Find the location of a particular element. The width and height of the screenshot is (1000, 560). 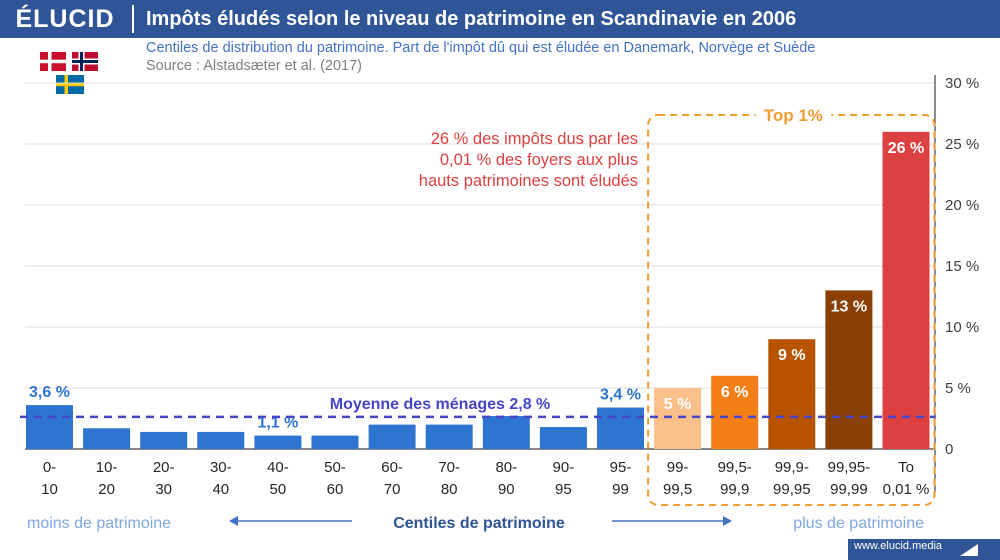

x-tick-label: 90- is located at coordinates (564, 467).